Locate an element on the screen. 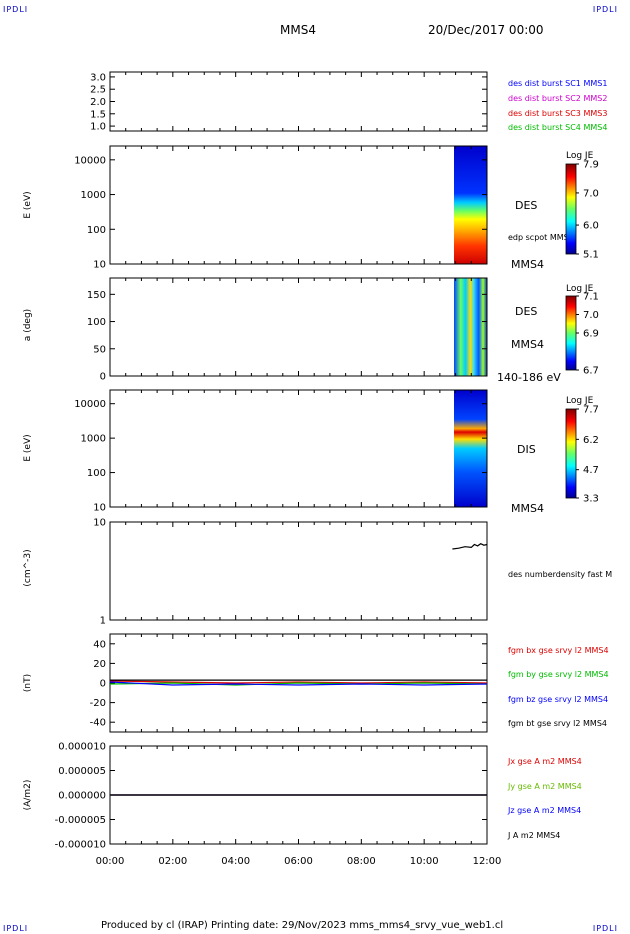  y-tick-label: 2.0 is located at coordinates (98, 102).